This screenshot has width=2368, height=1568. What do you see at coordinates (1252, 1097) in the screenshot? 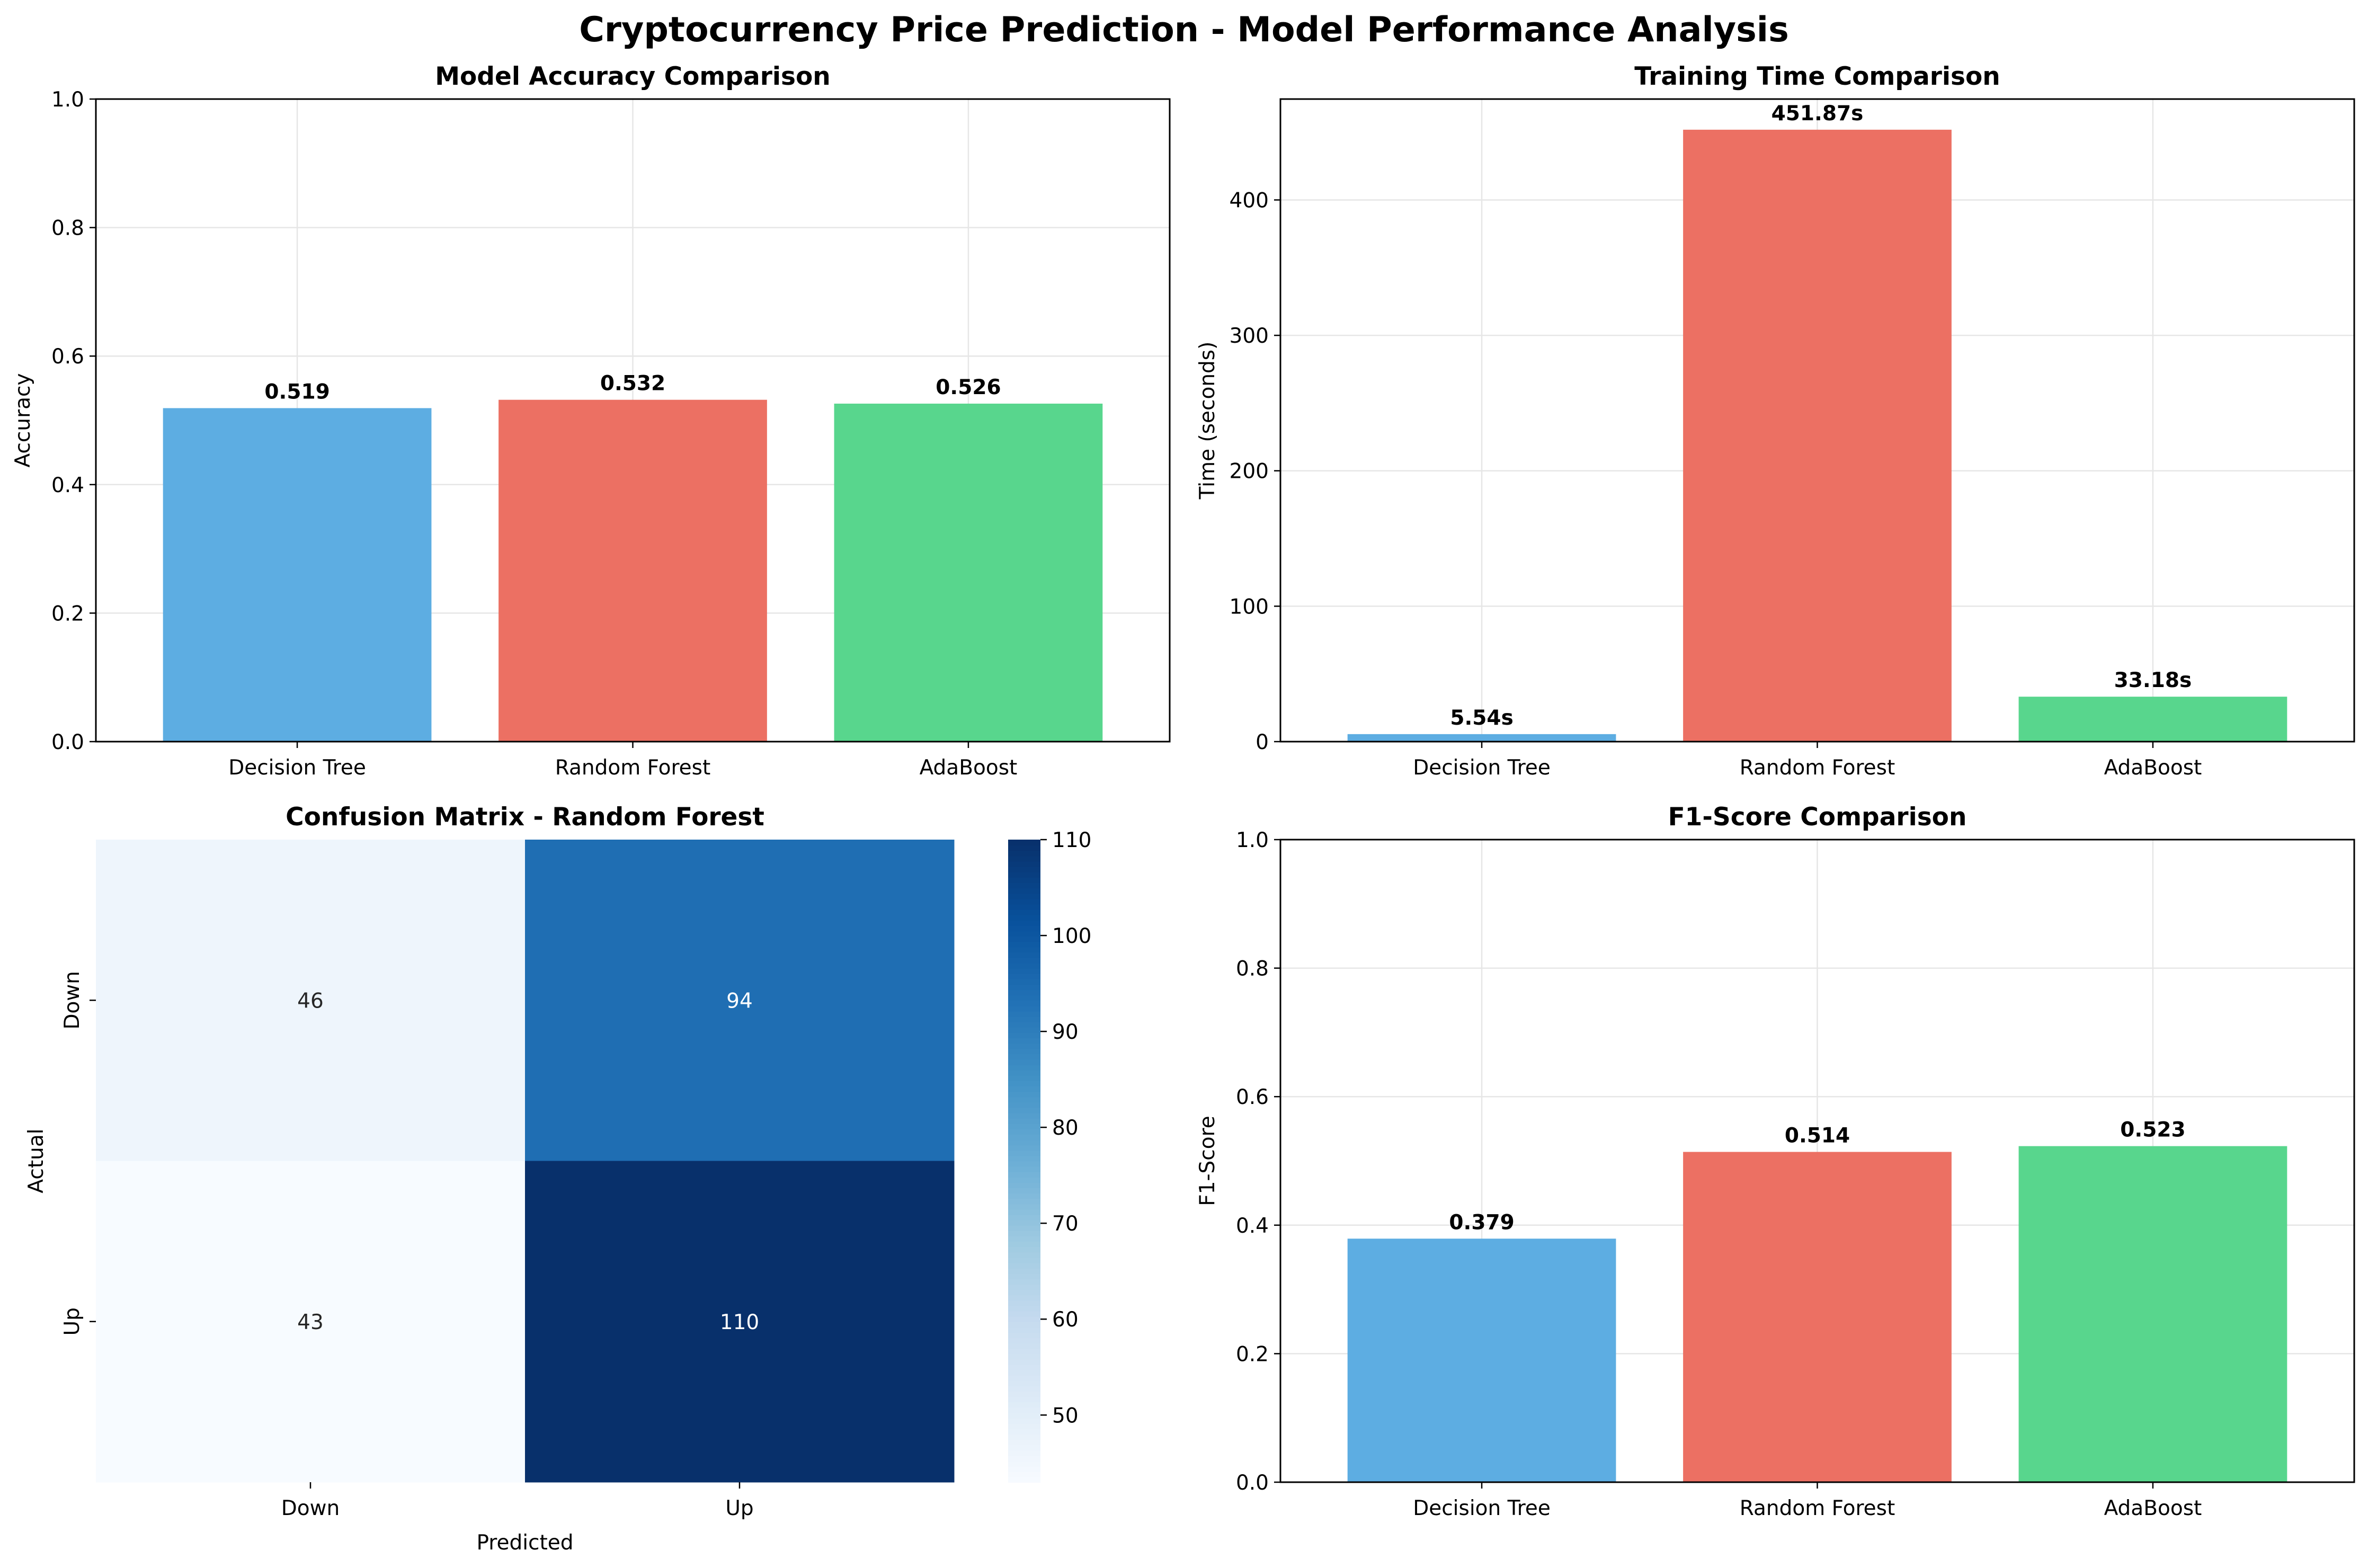
I see `y-tick-label: 0.6` at bounding box center [1252, 1097].